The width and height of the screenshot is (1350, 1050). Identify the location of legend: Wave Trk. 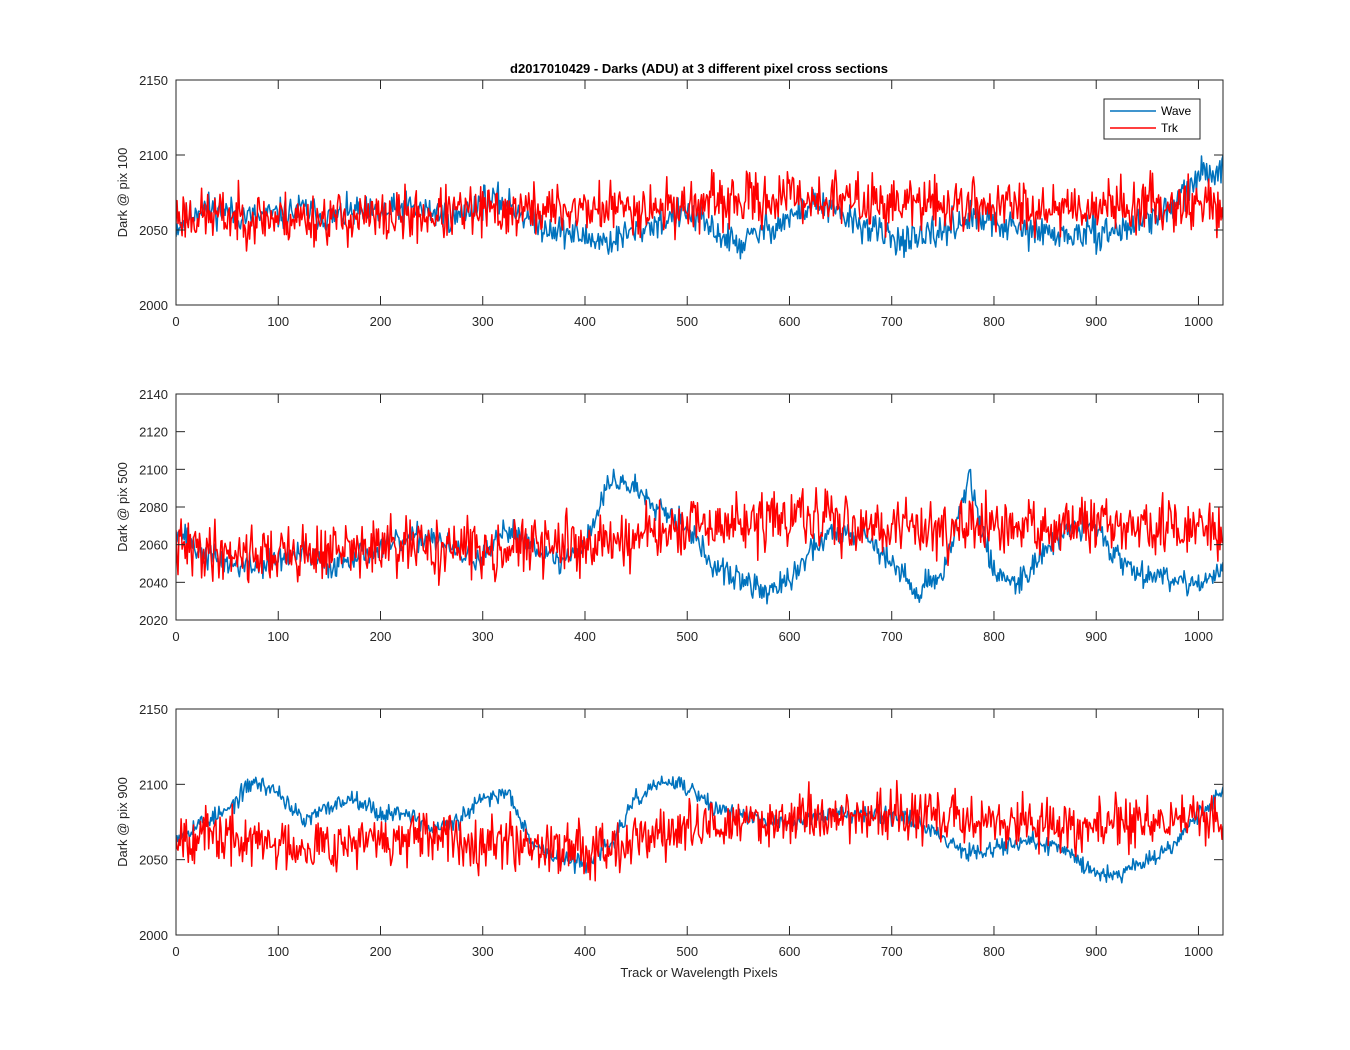
(1152, 119).